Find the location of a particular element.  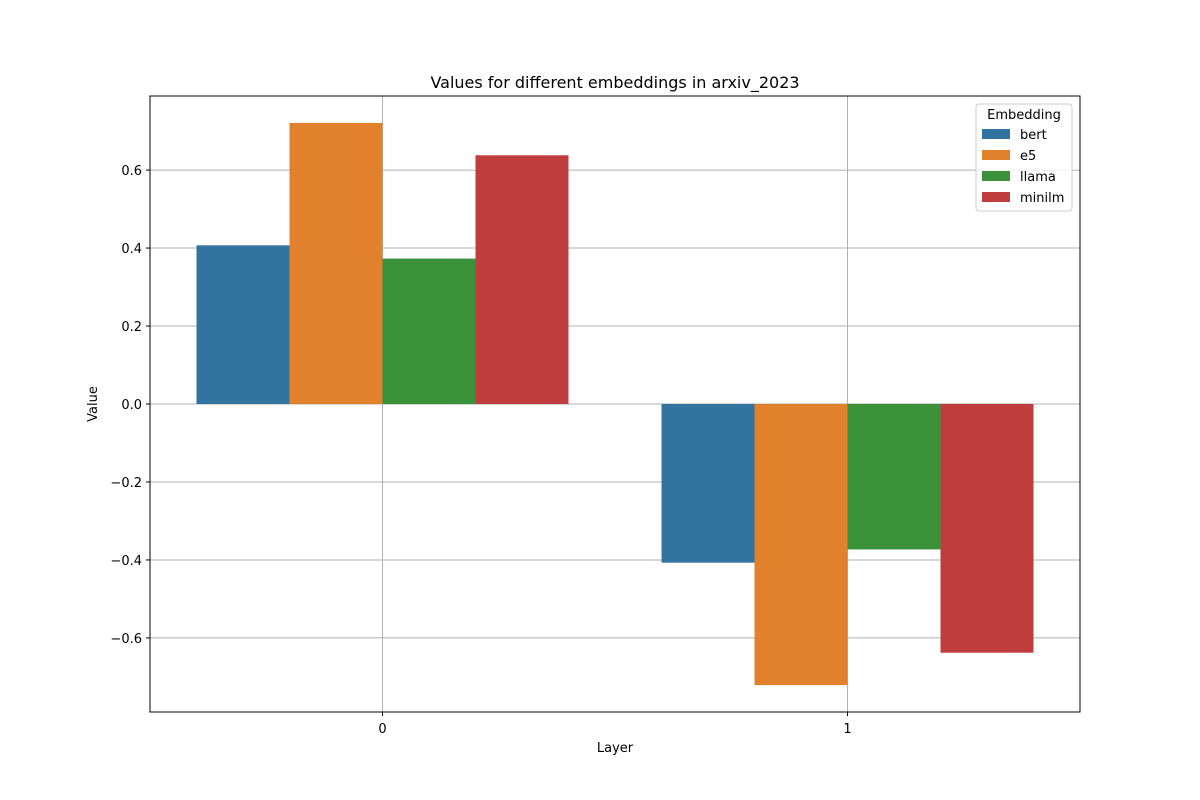

legend-label-e5: e5 is located at coordinates (1028, 156).